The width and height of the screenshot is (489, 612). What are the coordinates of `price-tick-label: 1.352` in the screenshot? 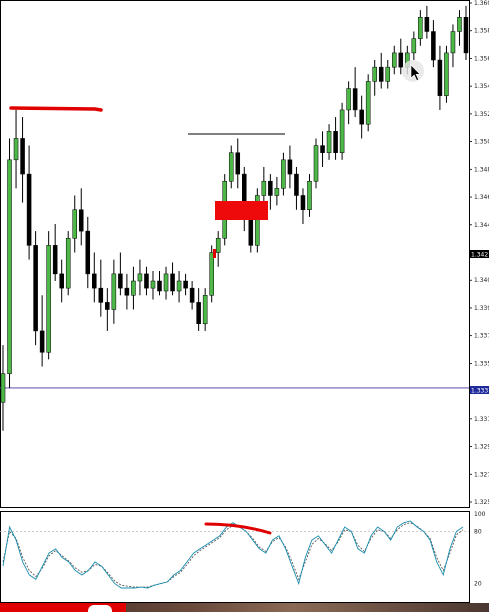 It's located at (481, 114).